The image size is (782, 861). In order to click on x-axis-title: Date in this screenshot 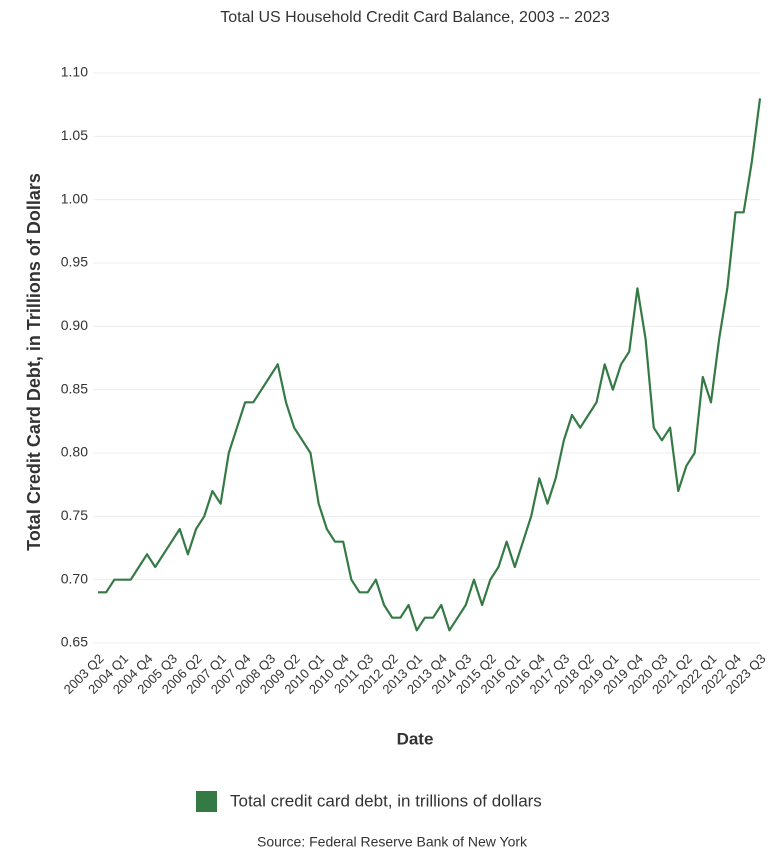, I will do `click(415, 738)`.